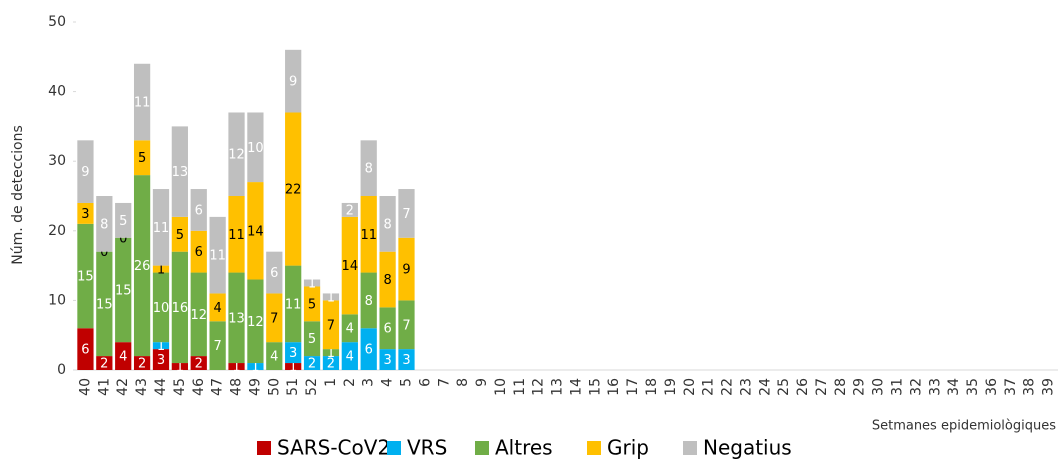 The height and width of the screenshot is (461, 1060). I want to click on x-tick-label: 34, so click(954, 387).